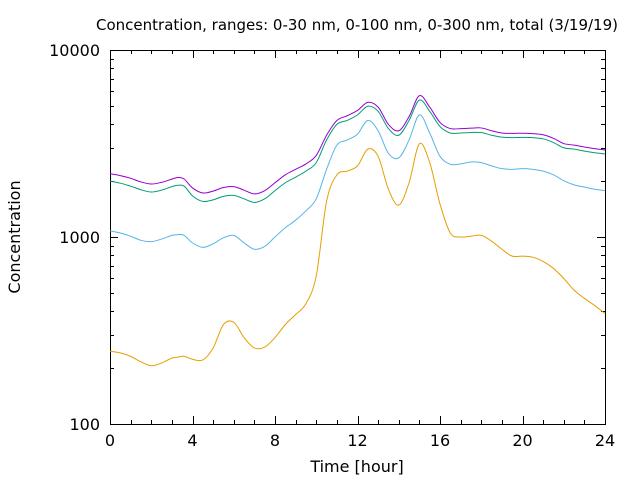 The image size is (640, 480). Describe the element at coordinates (79, 237) in the screenshot. I see `y-tick-label: 1000` at that location.